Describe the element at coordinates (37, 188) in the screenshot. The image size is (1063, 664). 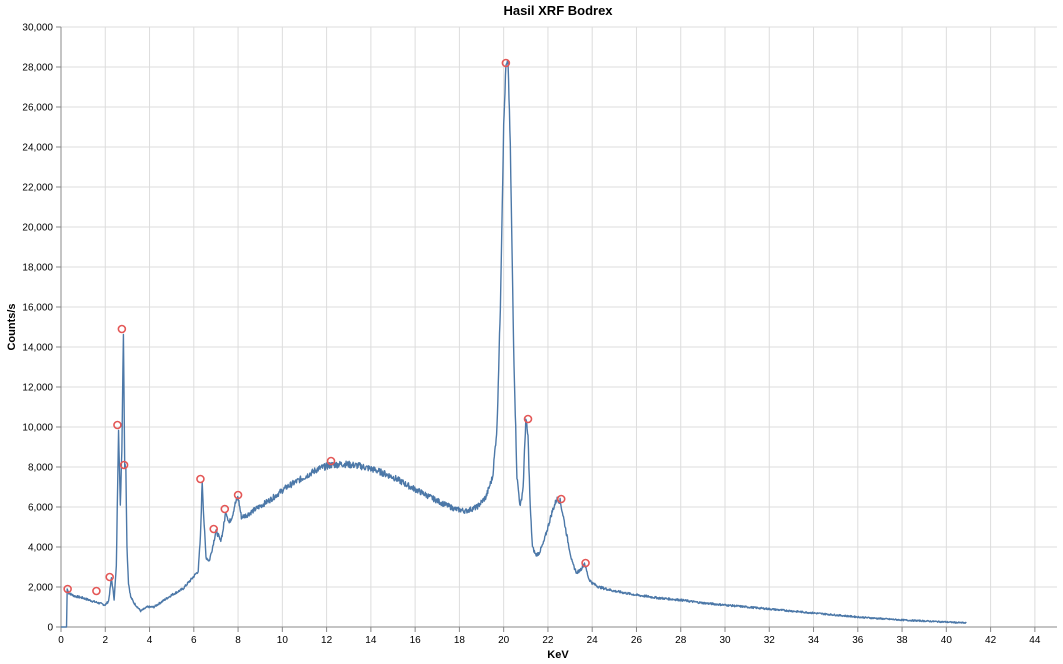
I see `y-tick-label: 22,000` at that location.